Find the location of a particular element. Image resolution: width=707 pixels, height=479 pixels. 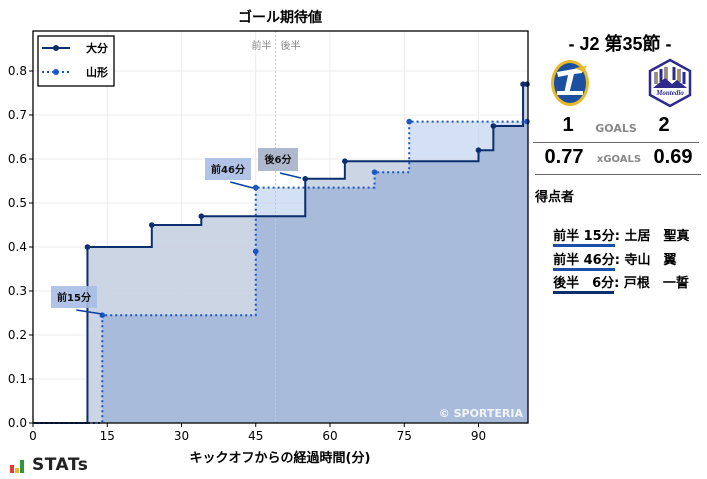

trinita-crest-icon is located at coordinates (570, 83).